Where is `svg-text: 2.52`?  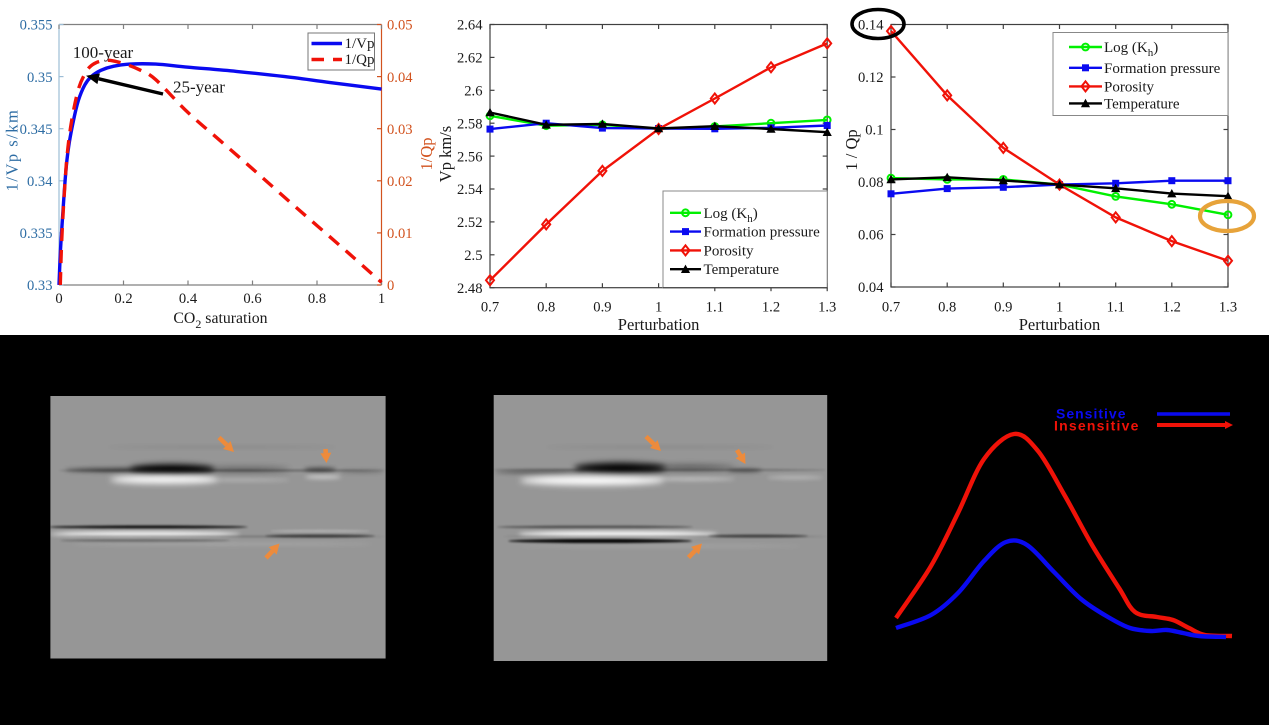
svg-text: 2.52 is located at coordinates (470, 223).